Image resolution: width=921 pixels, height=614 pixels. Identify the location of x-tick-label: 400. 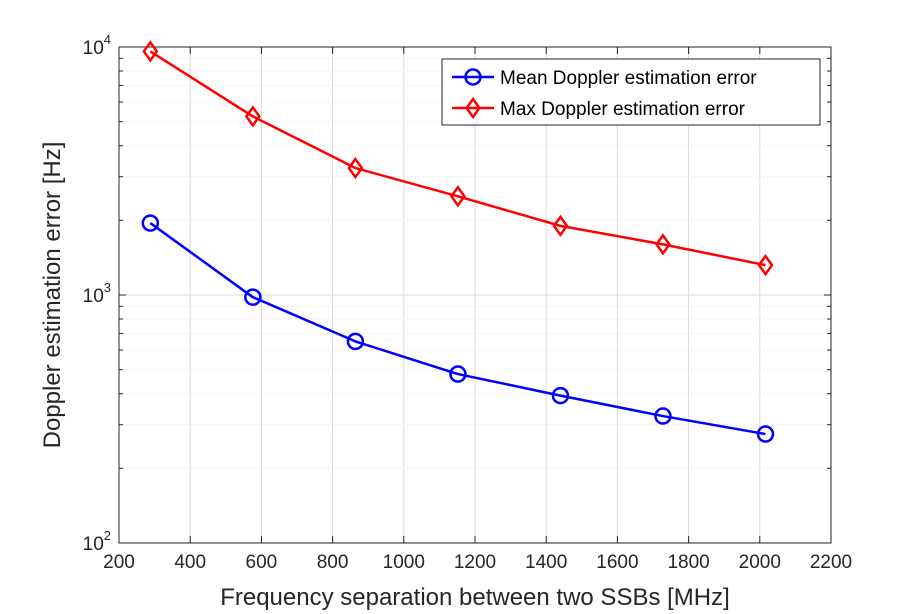
(190, 562).